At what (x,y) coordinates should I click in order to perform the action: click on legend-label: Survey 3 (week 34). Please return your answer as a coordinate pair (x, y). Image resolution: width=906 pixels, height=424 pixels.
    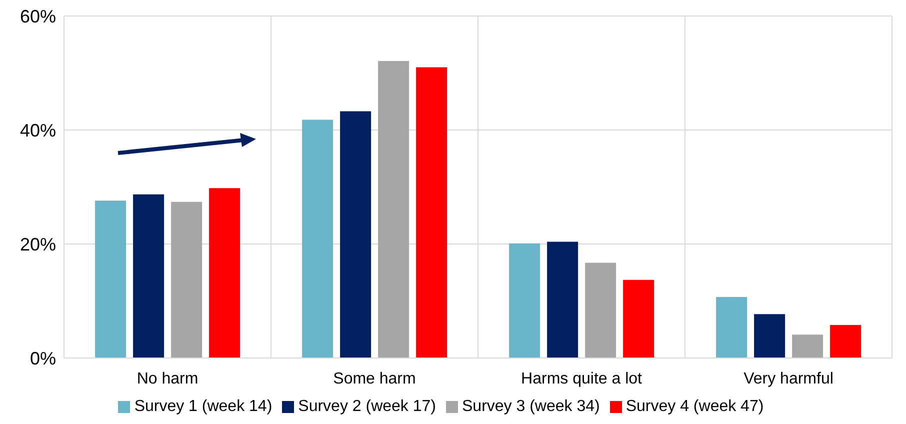
    Looking at the image, I should click on (531, 406).